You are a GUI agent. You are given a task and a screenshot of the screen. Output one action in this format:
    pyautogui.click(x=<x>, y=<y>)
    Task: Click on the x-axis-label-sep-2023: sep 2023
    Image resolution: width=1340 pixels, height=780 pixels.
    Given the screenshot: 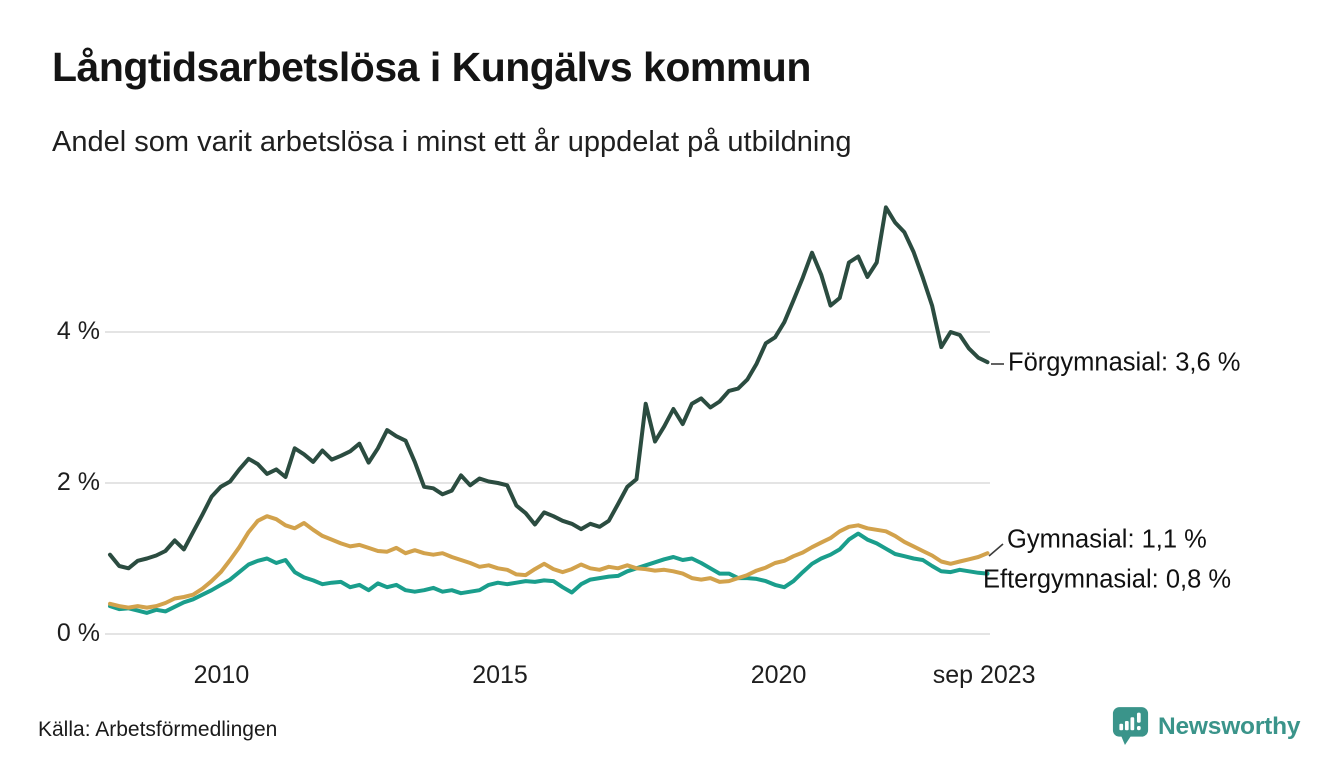 What is the action you would take?
    pyautogui.click(x=984, y=675)
    